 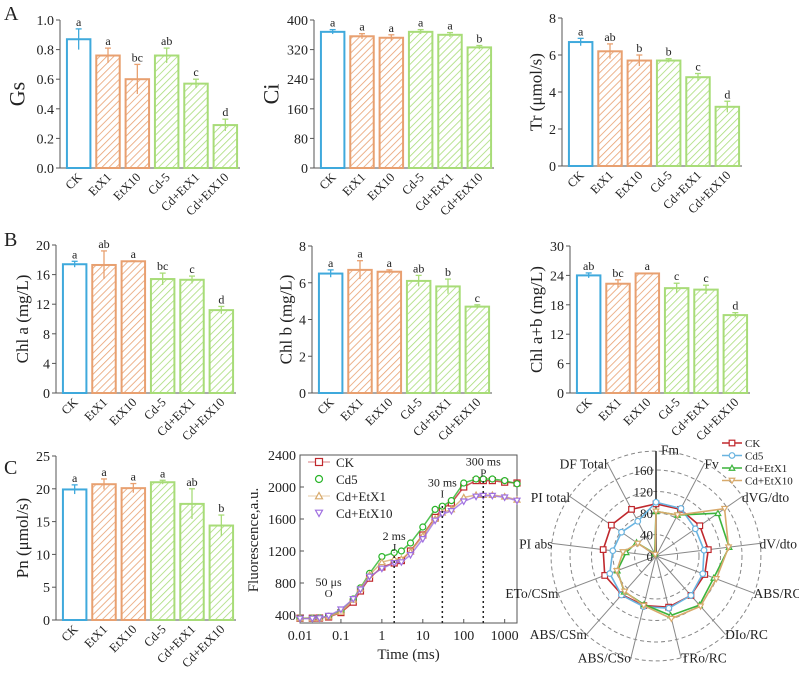 What do you see at coordinates (297, 21) in the screenshot?
I see `y-tick-label: 400` at bounding box center [297, 21].